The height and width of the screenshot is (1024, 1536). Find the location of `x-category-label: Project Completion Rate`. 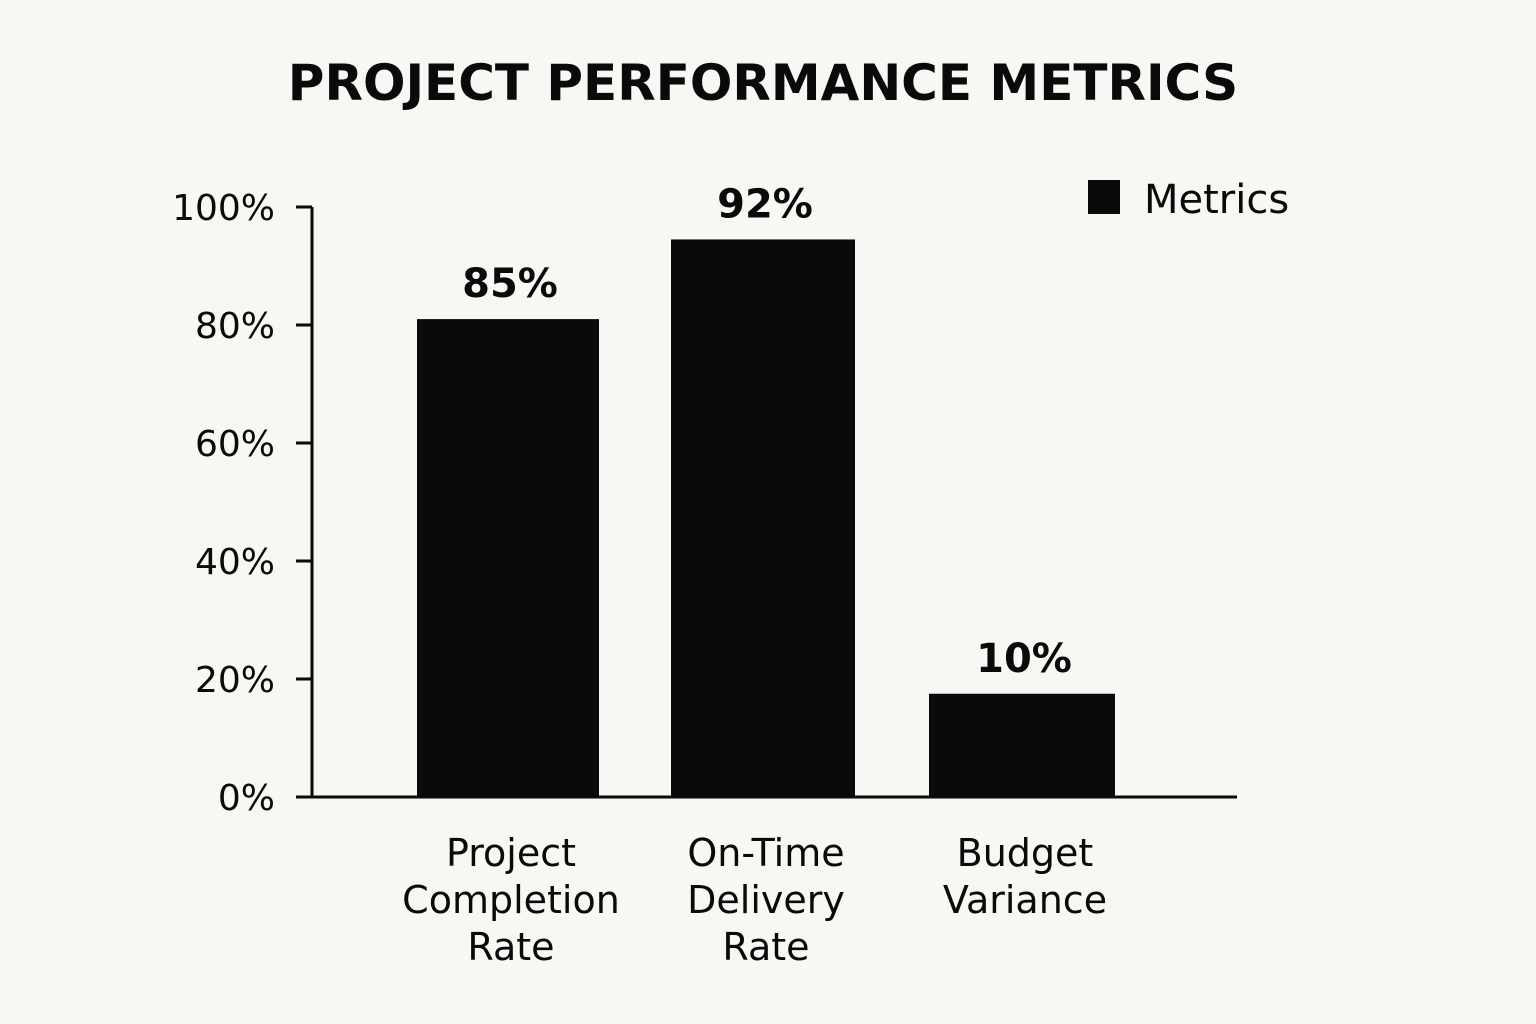

x-category-label: Project Completion Rate is located at coordinates (511, 900).